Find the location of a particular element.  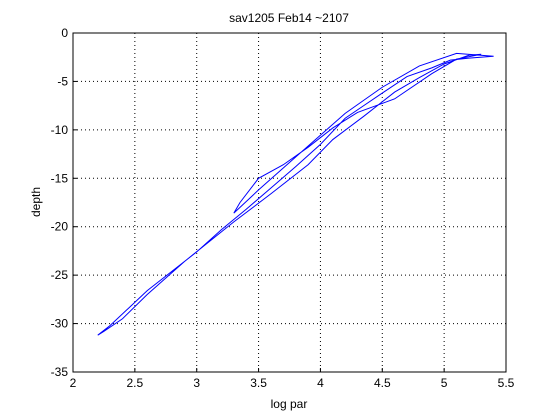

x-tick-label: 4.5 is located at coordinates (382, 383).